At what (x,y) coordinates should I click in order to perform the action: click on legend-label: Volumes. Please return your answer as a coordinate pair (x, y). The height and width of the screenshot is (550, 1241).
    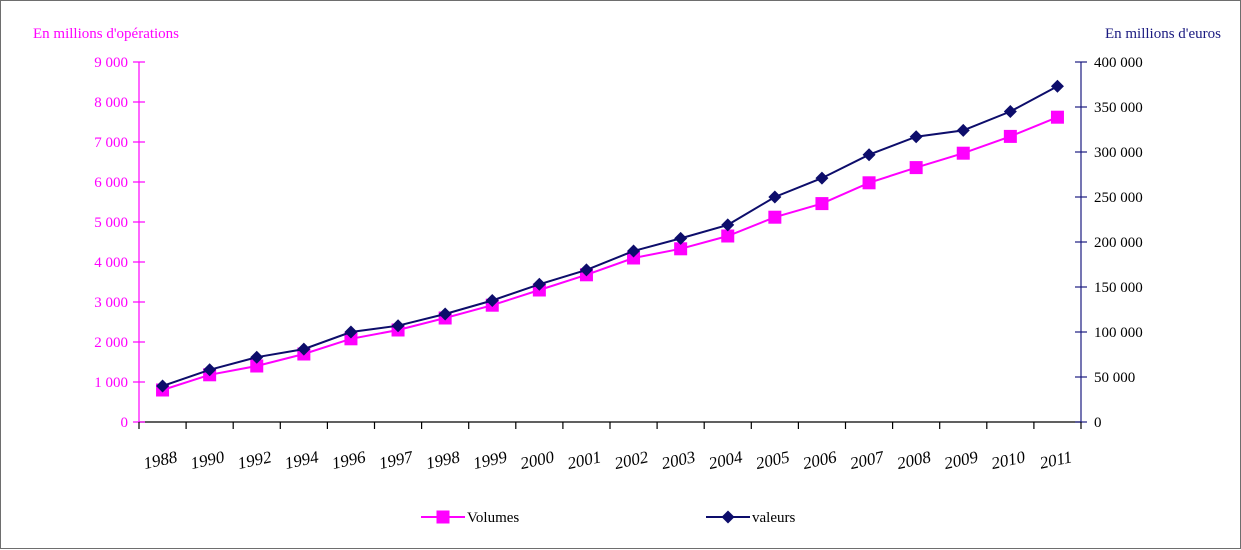
    Looking at the image, I should click on (493, 518).